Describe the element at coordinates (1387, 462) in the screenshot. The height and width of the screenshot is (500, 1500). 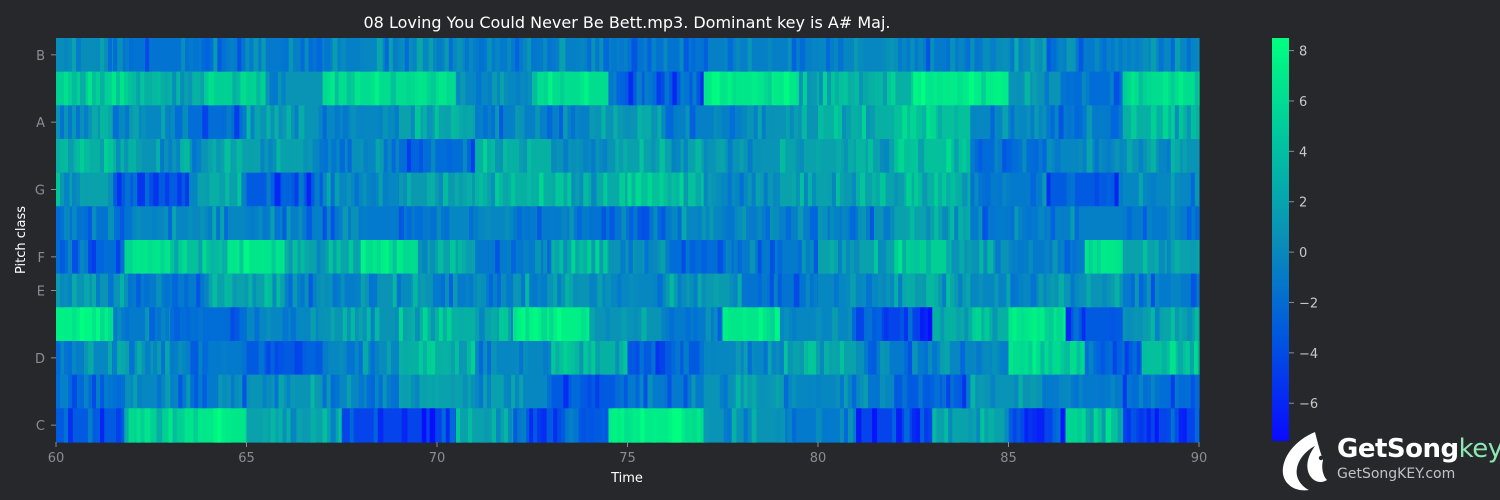
I see `getsongkey-logo: GetSongkey GetSongKEY.com` at that location.